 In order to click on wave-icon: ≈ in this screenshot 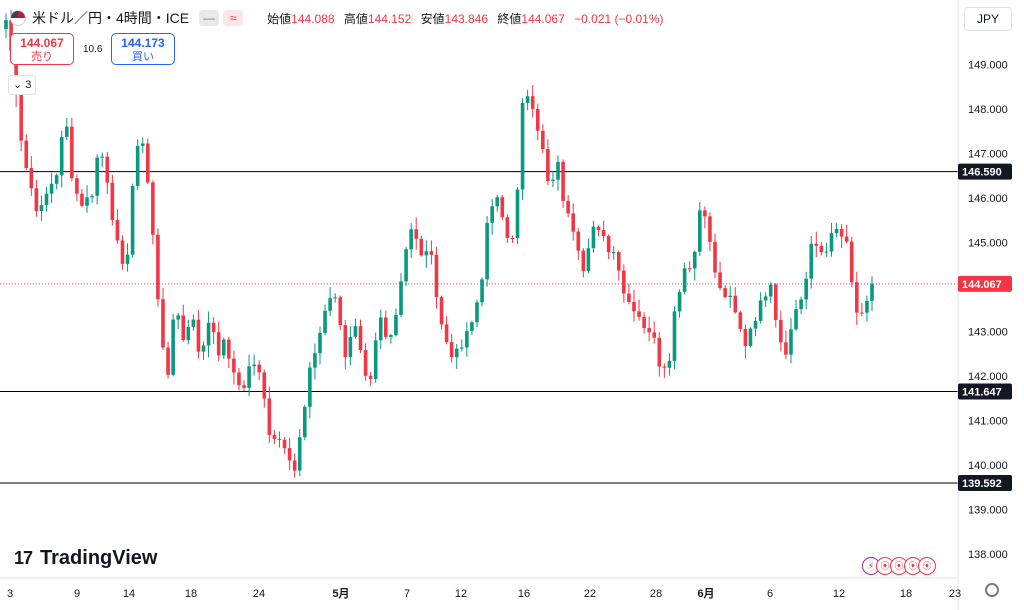, I will do `click(233, 18)`.